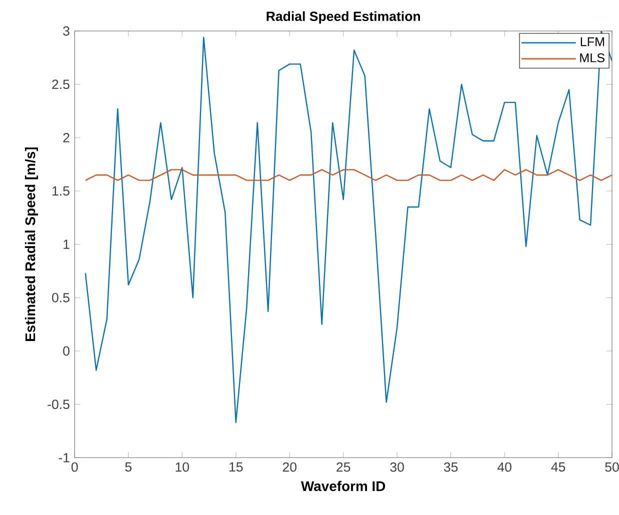 This screenshot has height=515, width=619. I want to click on y-tick-label: 1, so click(67, 244).